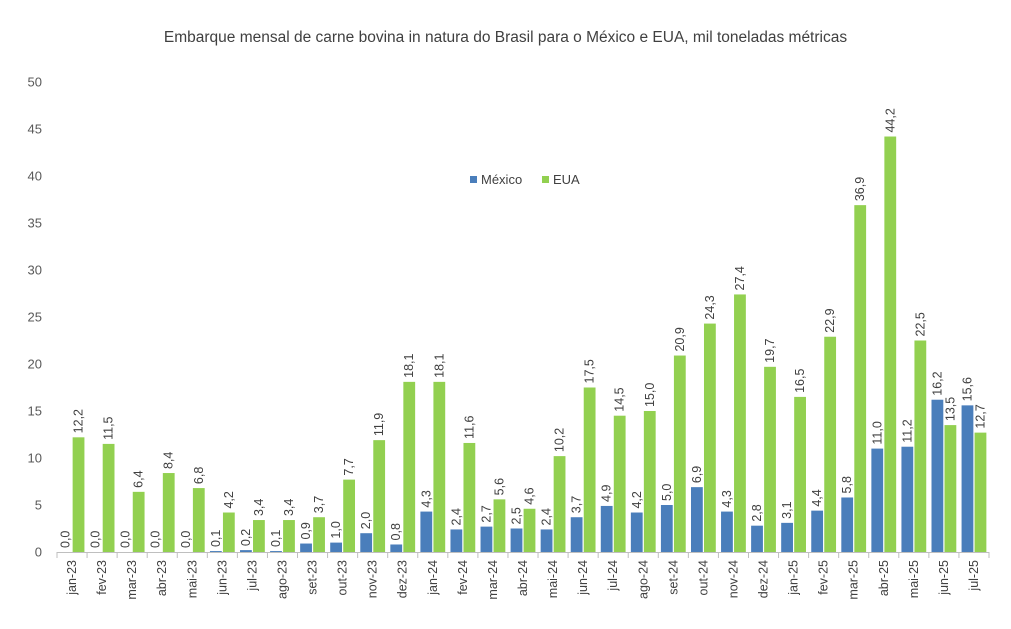  What do you see at coordinates (566, 179) in the screenshot?
I see `legend-label: EUA` at bounding box center [566, 179].